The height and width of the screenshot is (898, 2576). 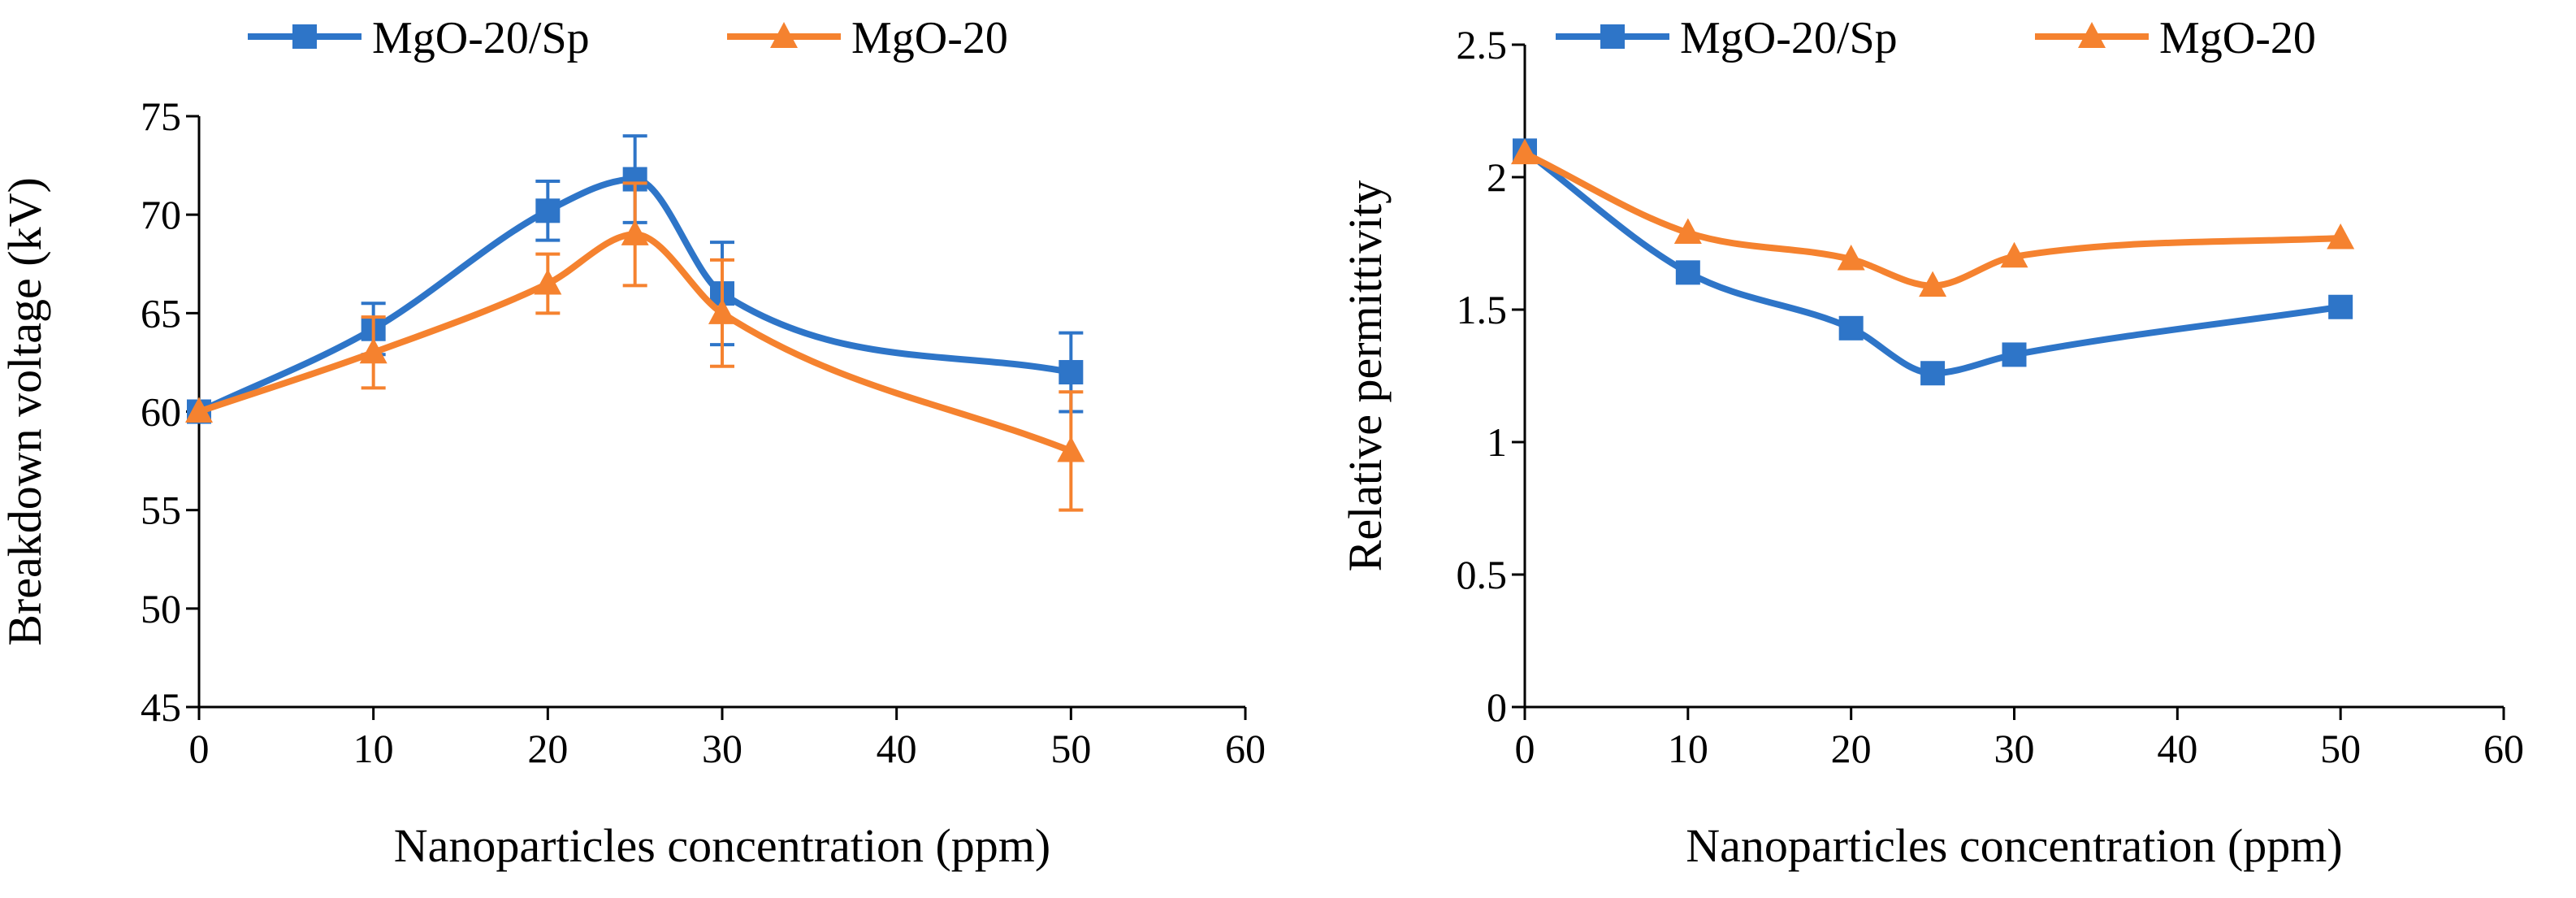 What do you see at coordinates (161, 510) in the screenshot?
I see `y-tick-label: 55` at bounding box center [161, 510].